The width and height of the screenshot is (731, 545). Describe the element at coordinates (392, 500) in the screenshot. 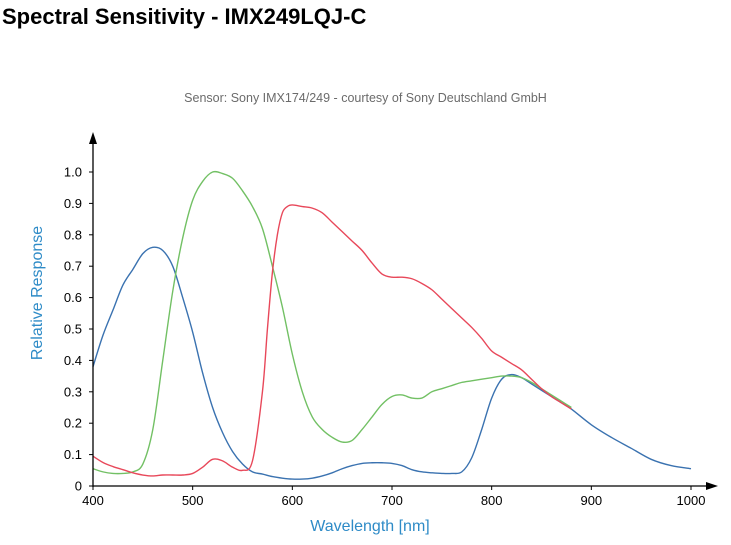

I see `x-tick-label: 700` at that location.